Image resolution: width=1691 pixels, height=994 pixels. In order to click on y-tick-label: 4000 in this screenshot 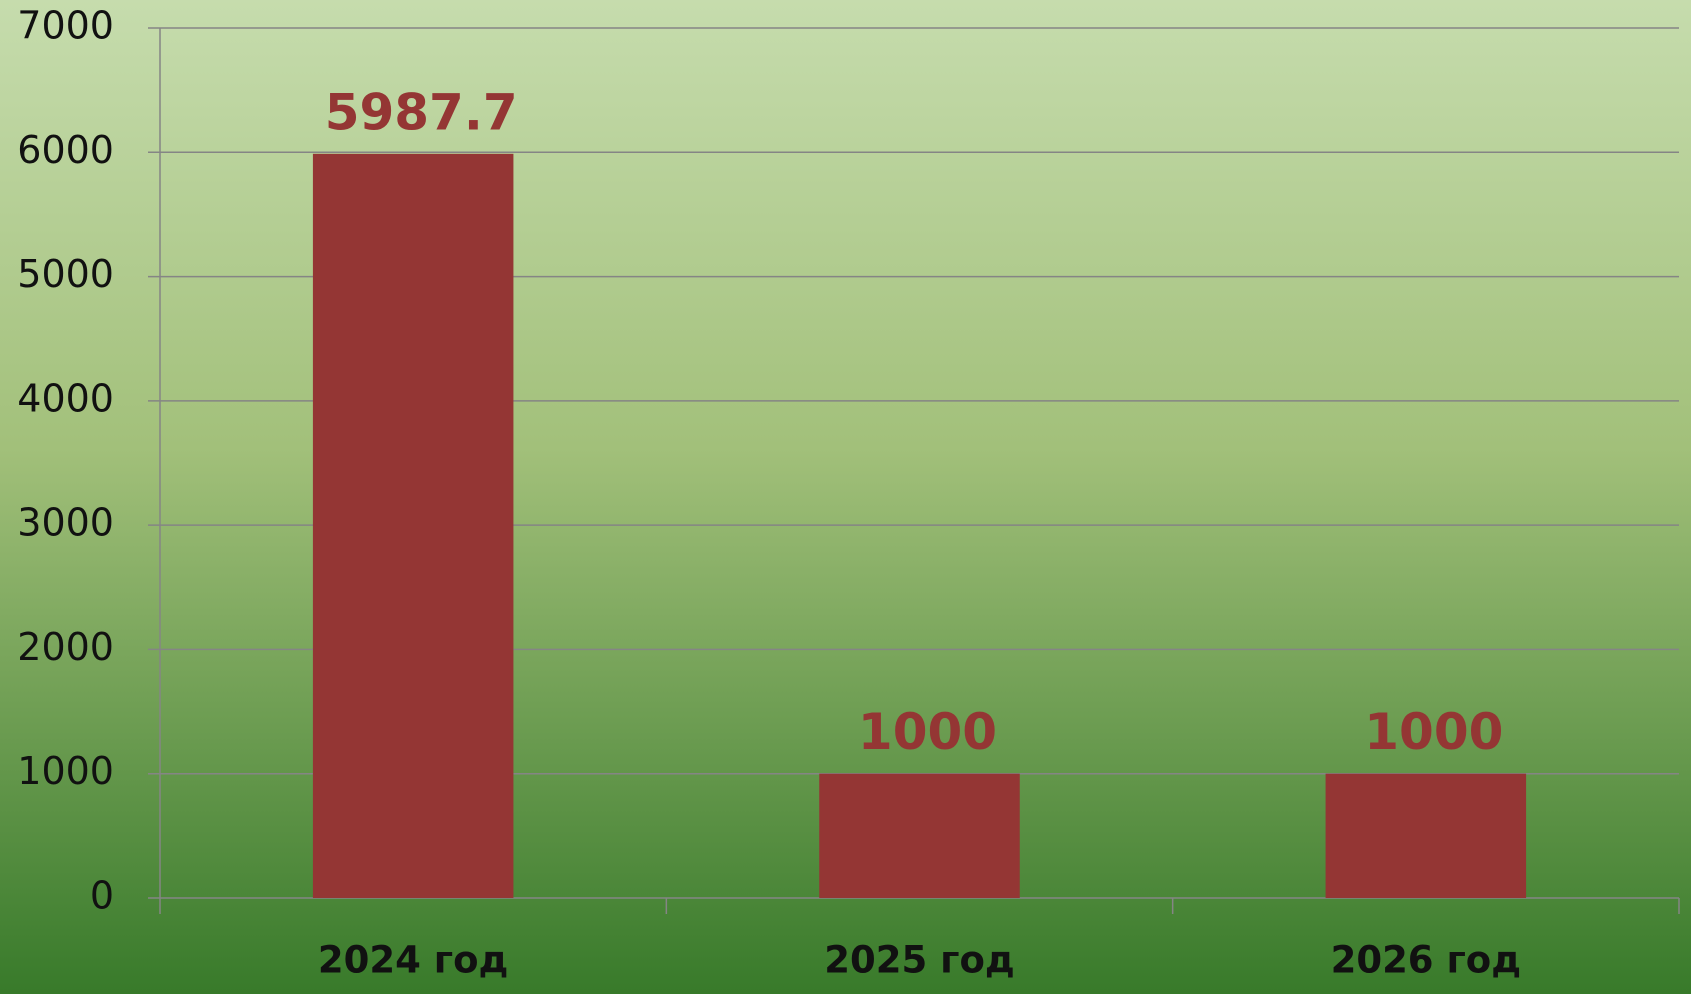, I will do `click(65, 398)`.